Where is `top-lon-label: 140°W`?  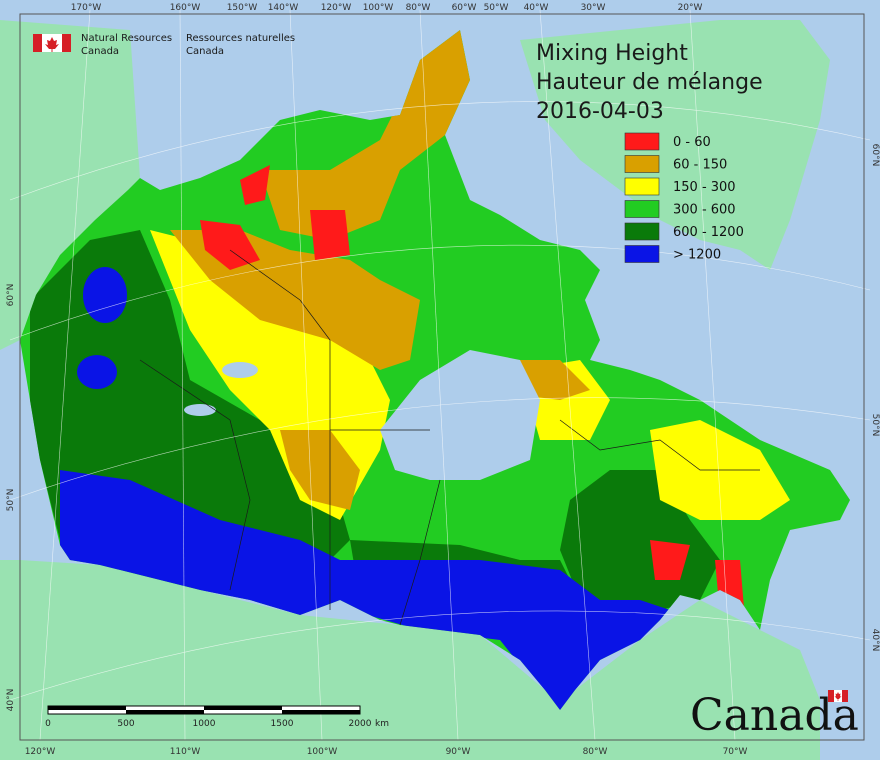
top-lon-label: 140°W is located at coordinates (283, 8).